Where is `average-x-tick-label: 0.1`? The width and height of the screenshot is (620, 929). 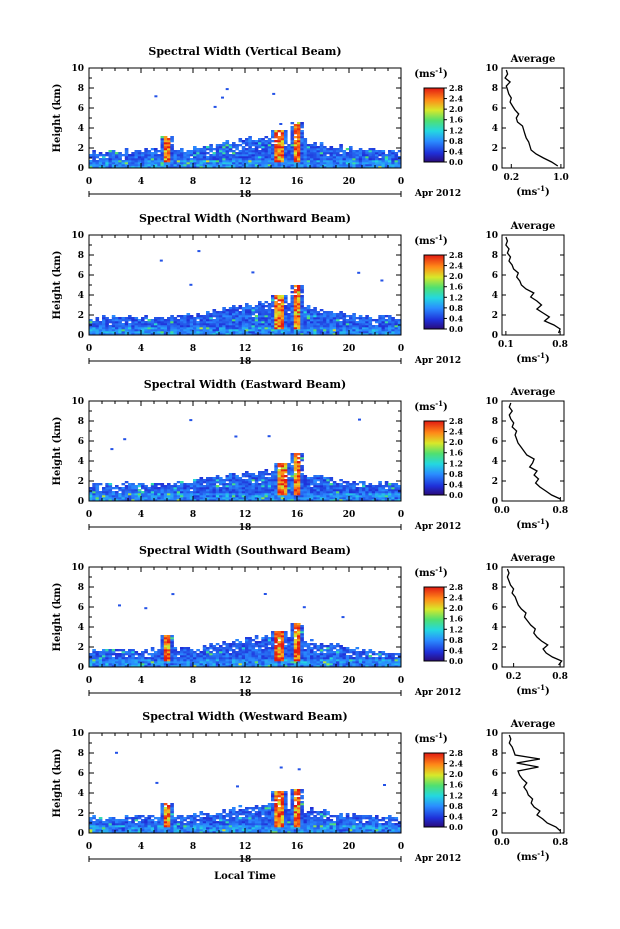 average-x-tick-label: 0.1 is located at coordinates (506, 345).